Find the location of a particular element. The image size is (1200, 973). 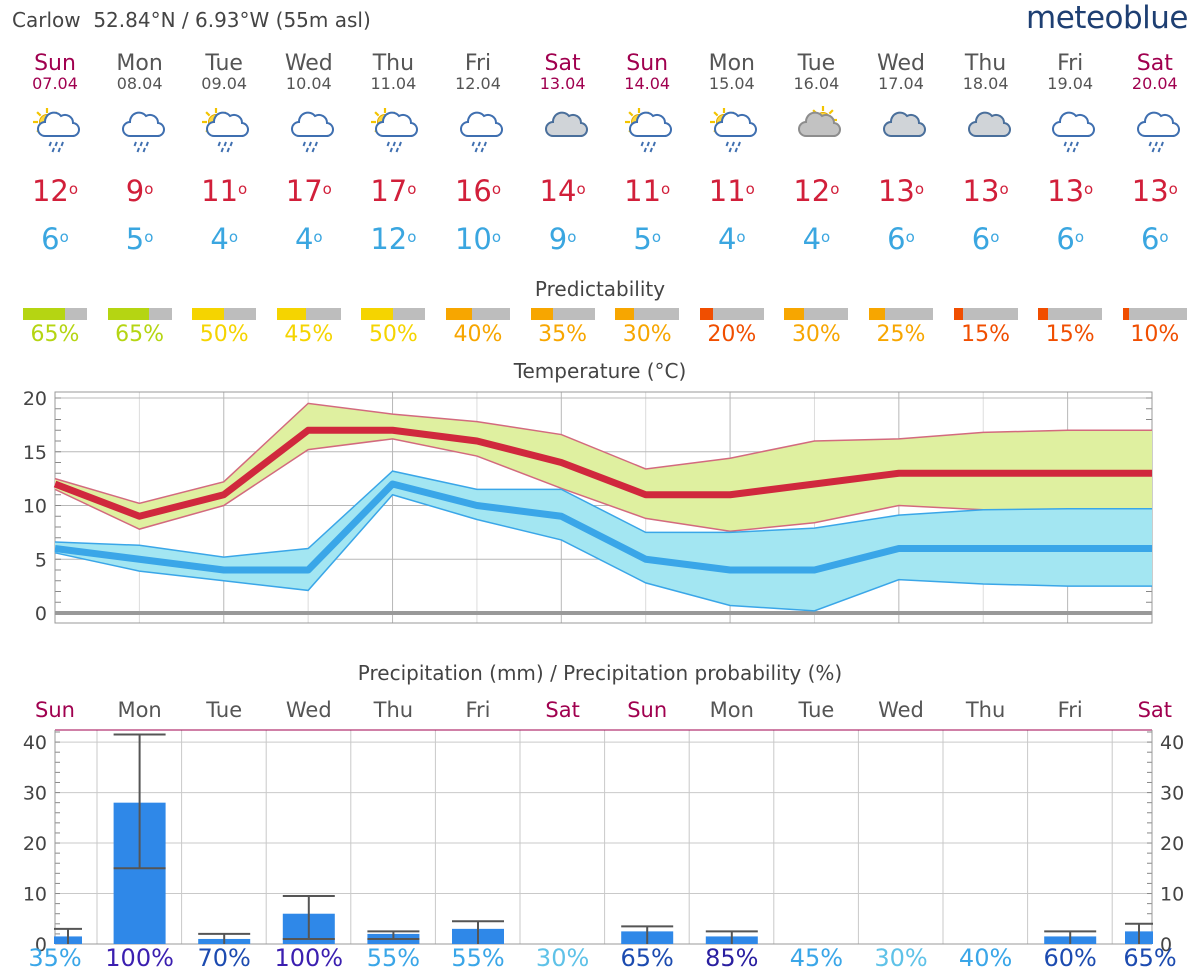

temperature-tick-label: 5 is located at coordinates (41, 560).